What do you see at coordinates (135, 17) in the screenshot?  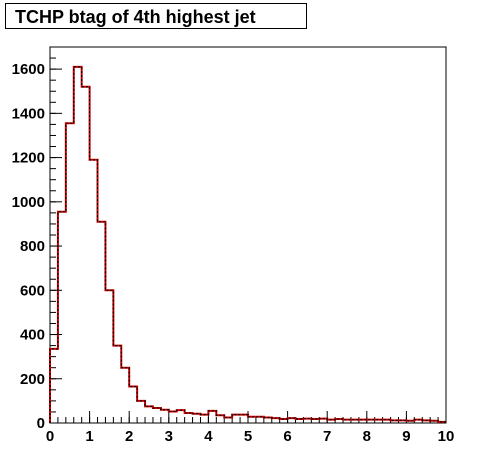 I see `chart-title: TCHP btag of 4th highest jet` at bounding box center [135, 17].